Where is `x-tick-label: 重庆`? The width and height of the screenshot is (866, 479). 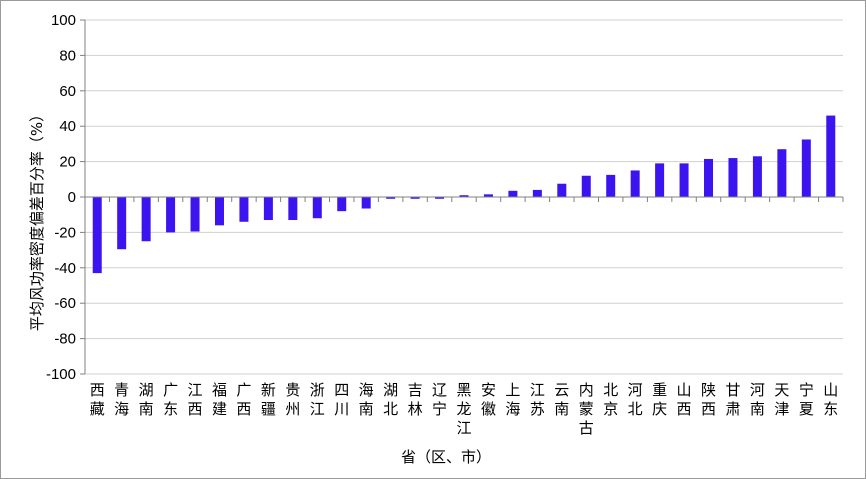 x-tick-label: 重庆 is located at coordinates (659, 399).